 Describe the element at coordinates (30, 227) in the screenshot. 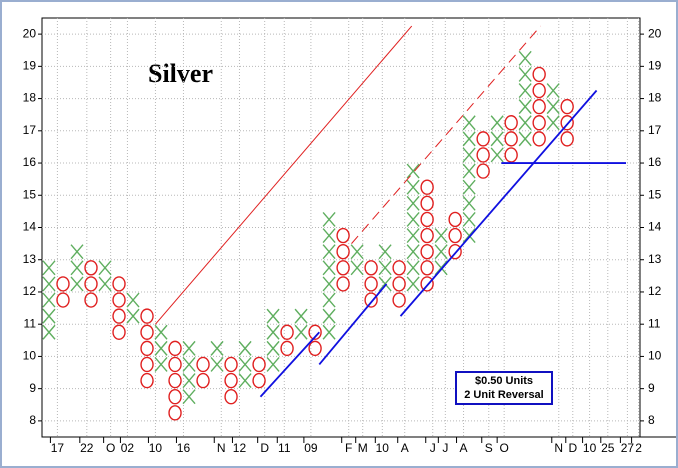

I see `y-tick-label: 14` at that location.